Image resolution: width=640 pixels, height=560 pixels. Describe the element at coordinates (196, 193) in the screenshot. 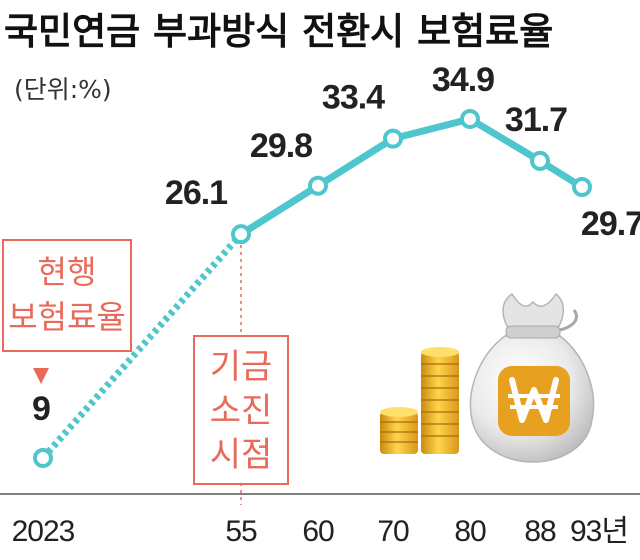

I see `data-label: 26.1` at that location.